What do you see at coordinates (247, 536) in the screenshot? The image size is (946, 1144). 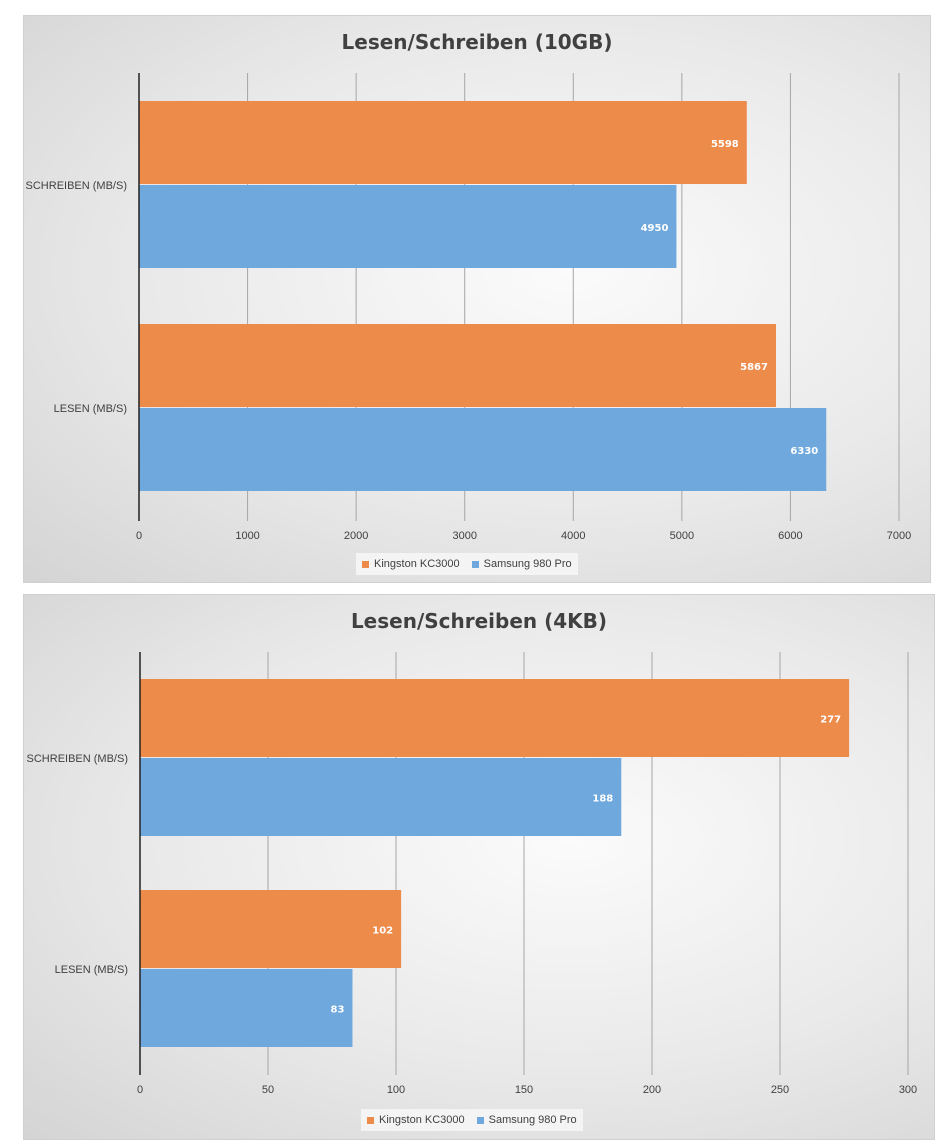 I see `x-tick-label: 1000` at bounding box center [247, 536].